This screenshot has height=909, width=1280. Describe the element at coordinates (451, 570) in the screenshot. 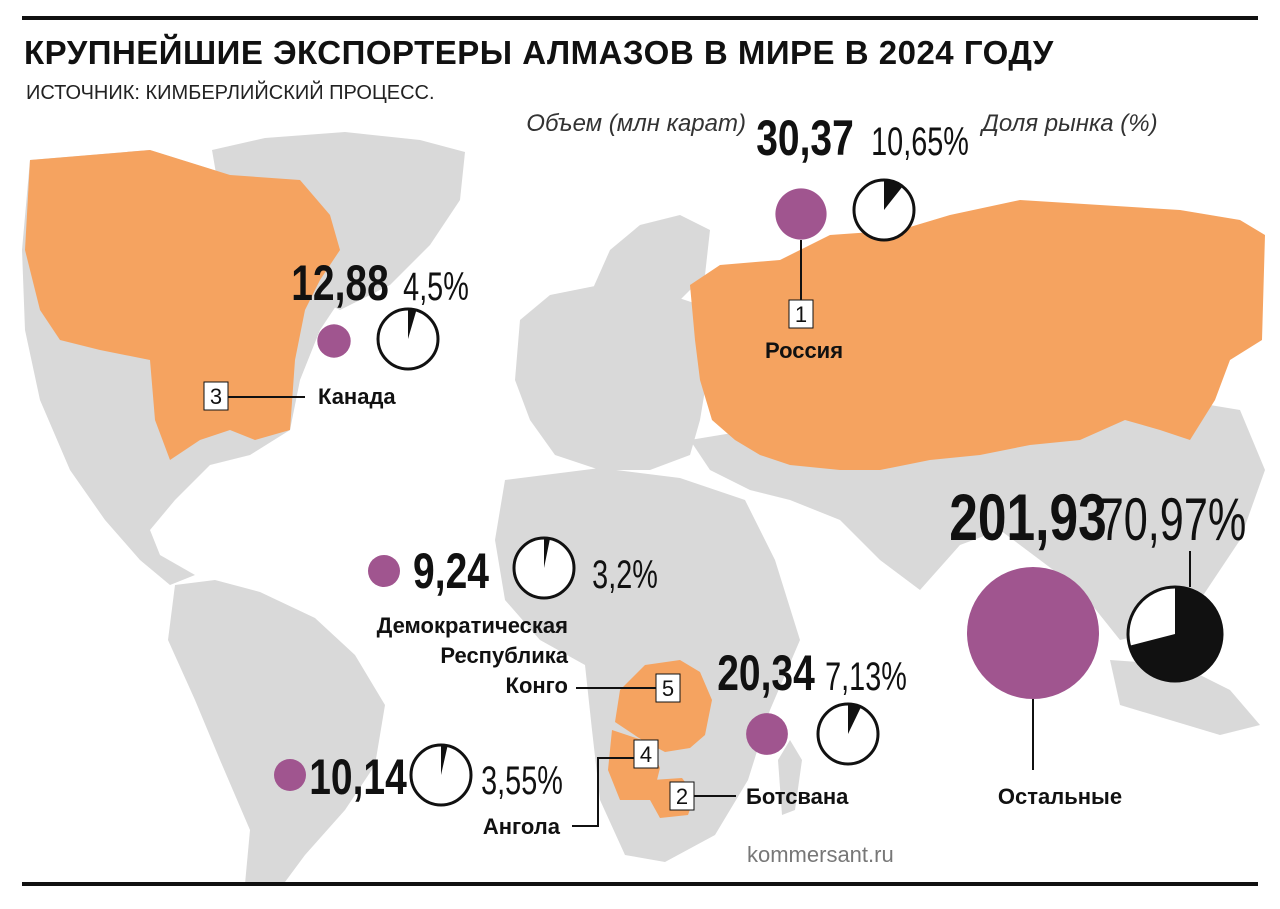

I see `volume-label: 9,24` at that location.